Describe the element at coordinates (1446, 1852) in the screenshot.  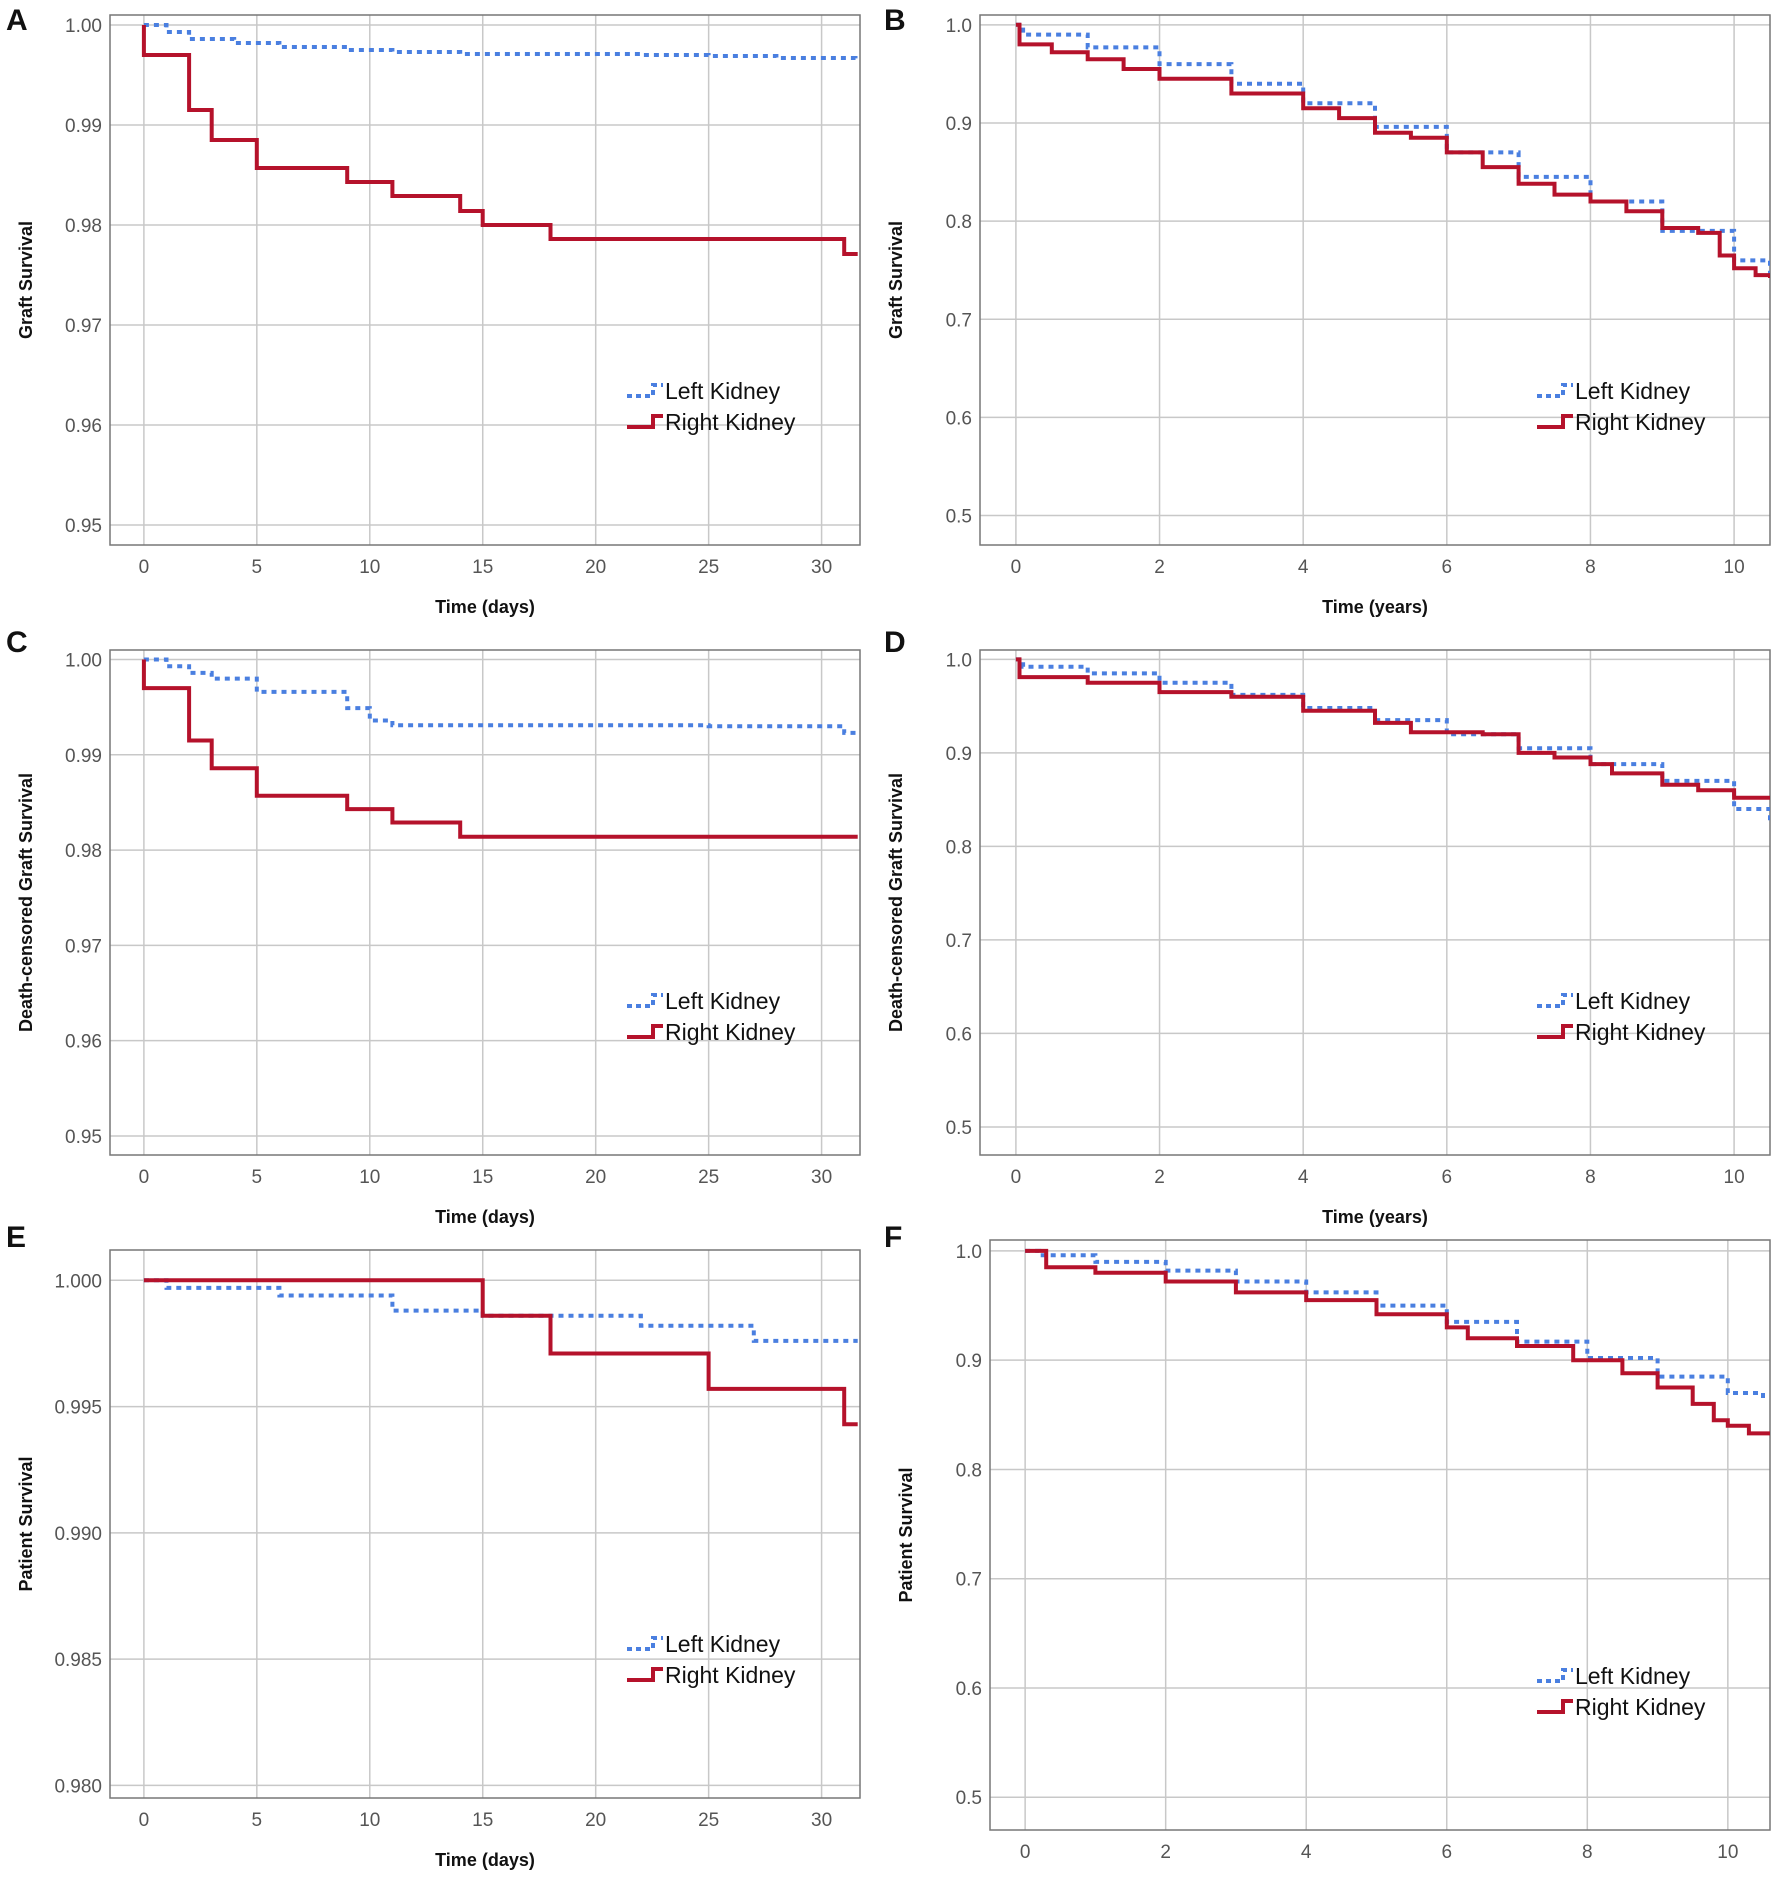
I see `x-tick-label: 6` at that location.